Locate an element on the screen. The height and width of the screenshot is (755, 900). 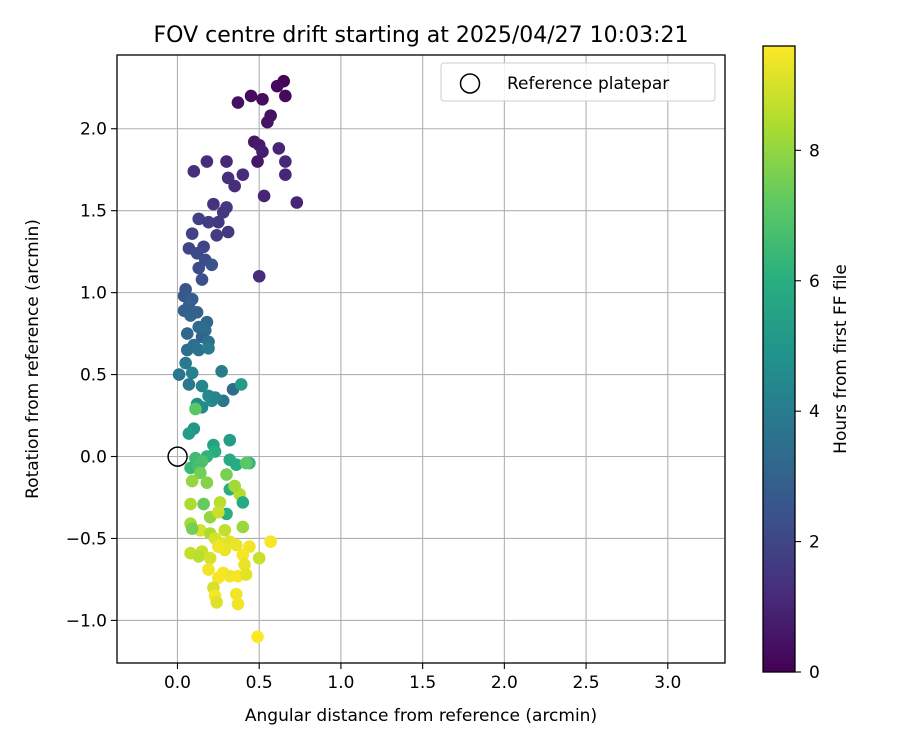
y-axis-ticks: −1.0 −0.5 0.0 0.5 1.0 1.5 2.0 is located at coordinates (91, 375).